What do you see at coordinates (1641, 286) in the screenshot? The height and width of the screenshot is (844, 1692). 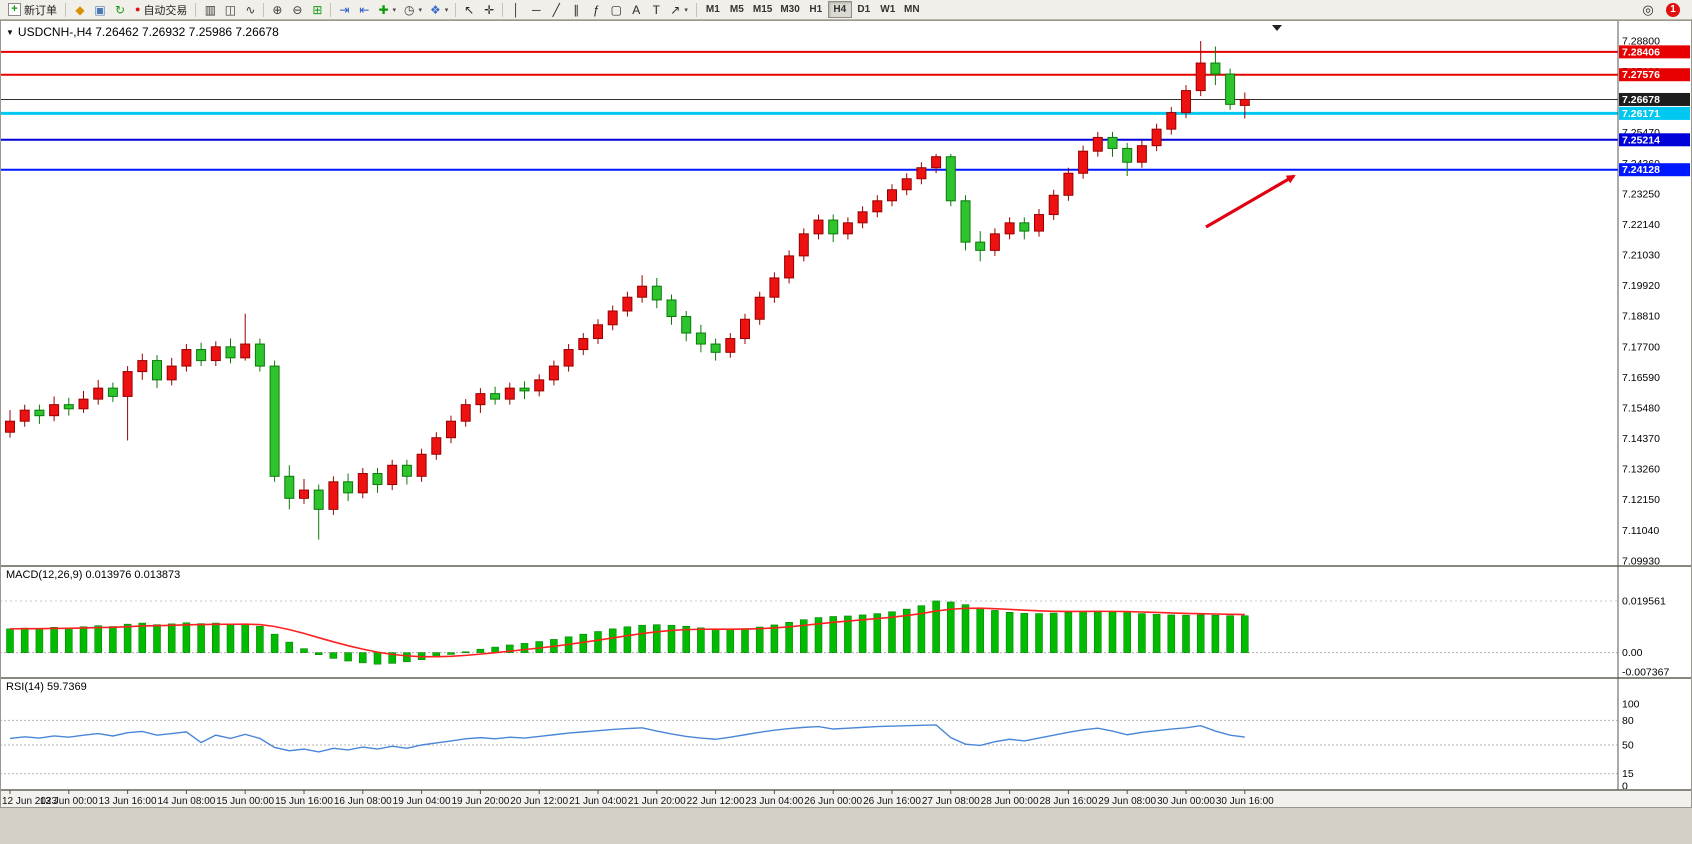 I see `price-axis-label: 7.19920` at bounding box center [1641, 286].